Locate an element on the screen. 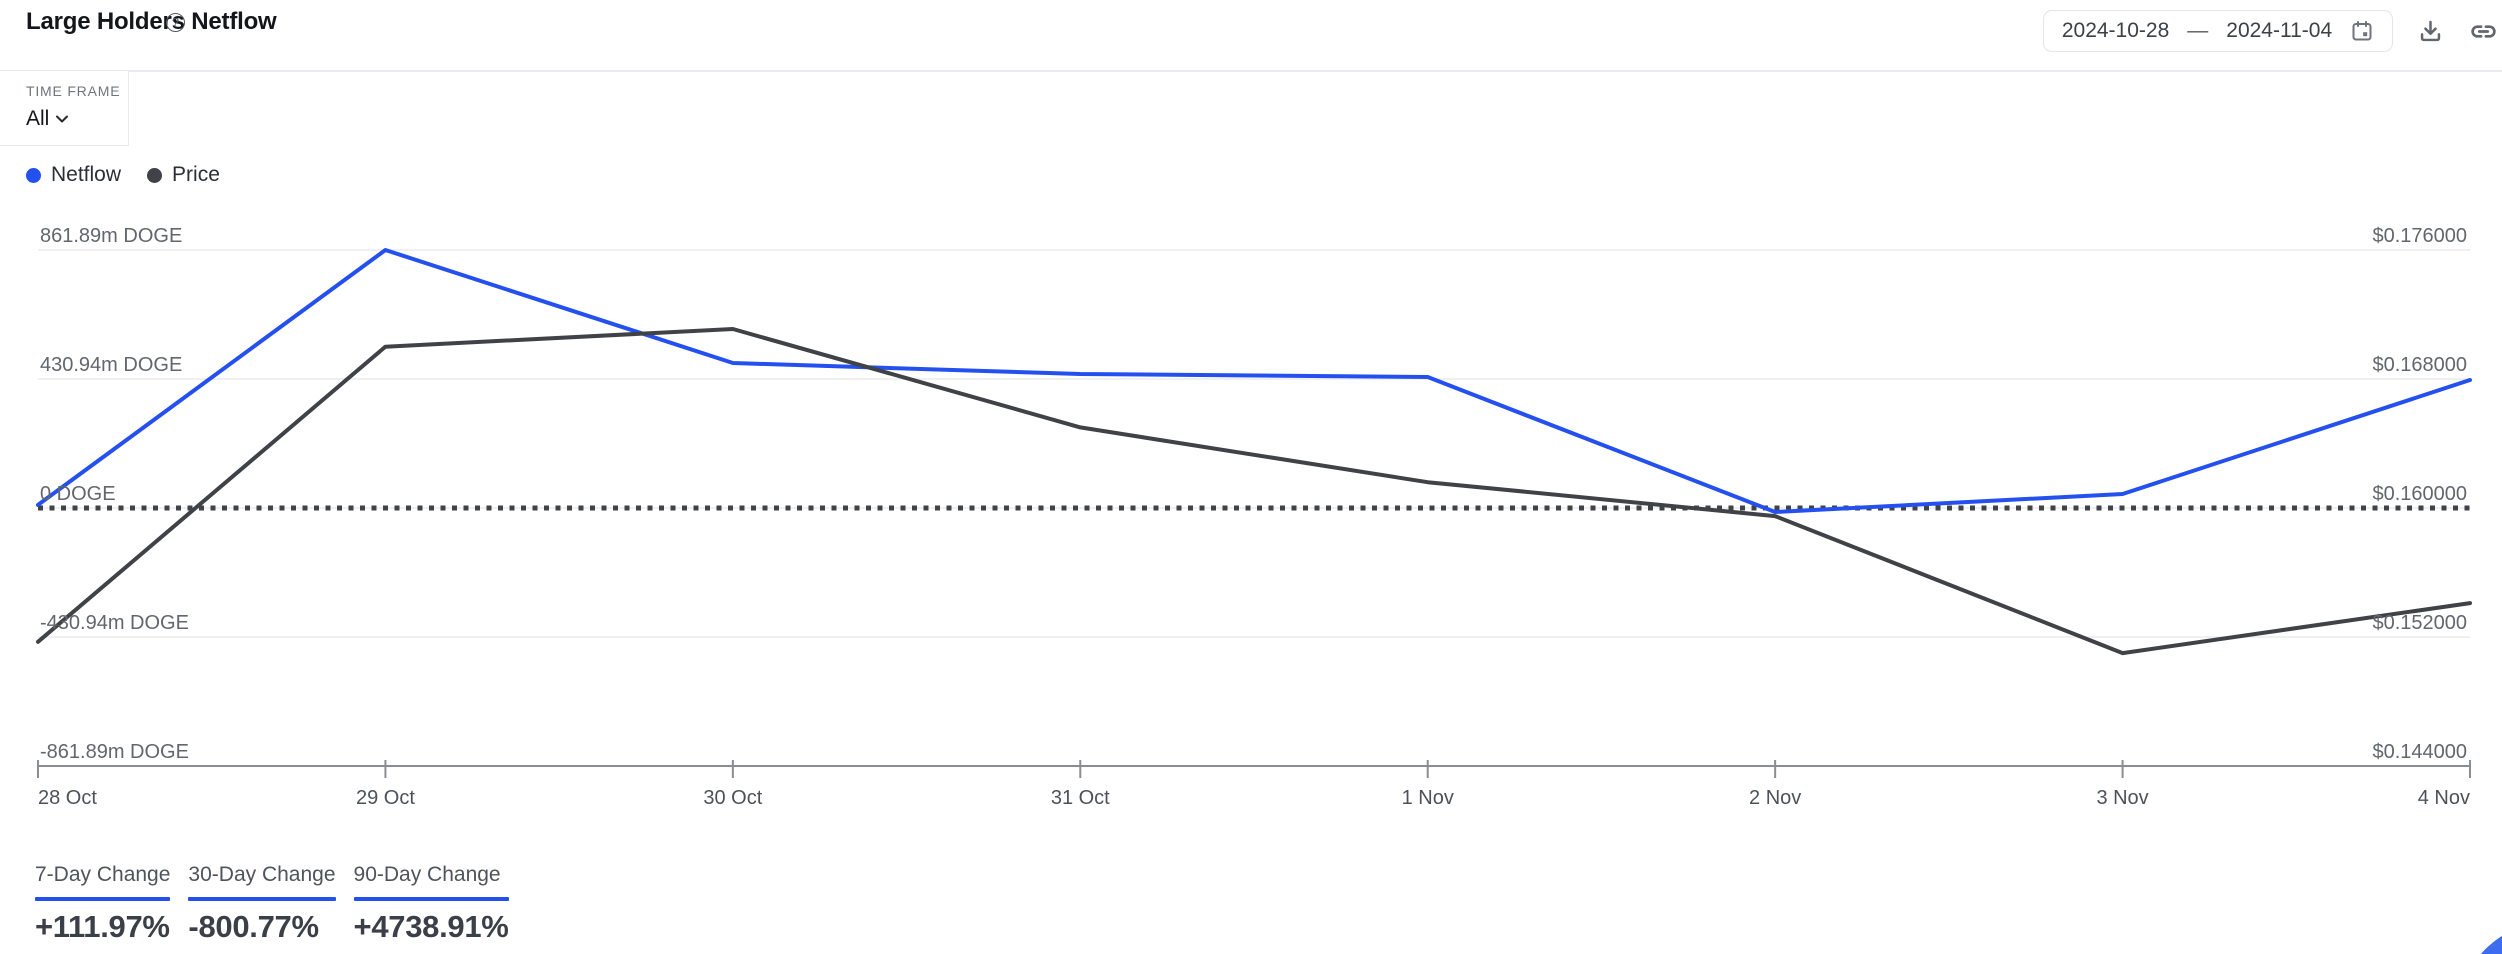 This screenshot has width=2502, height=954. x-axis-label: 2 Nov is located at coordinates (1775, 798).